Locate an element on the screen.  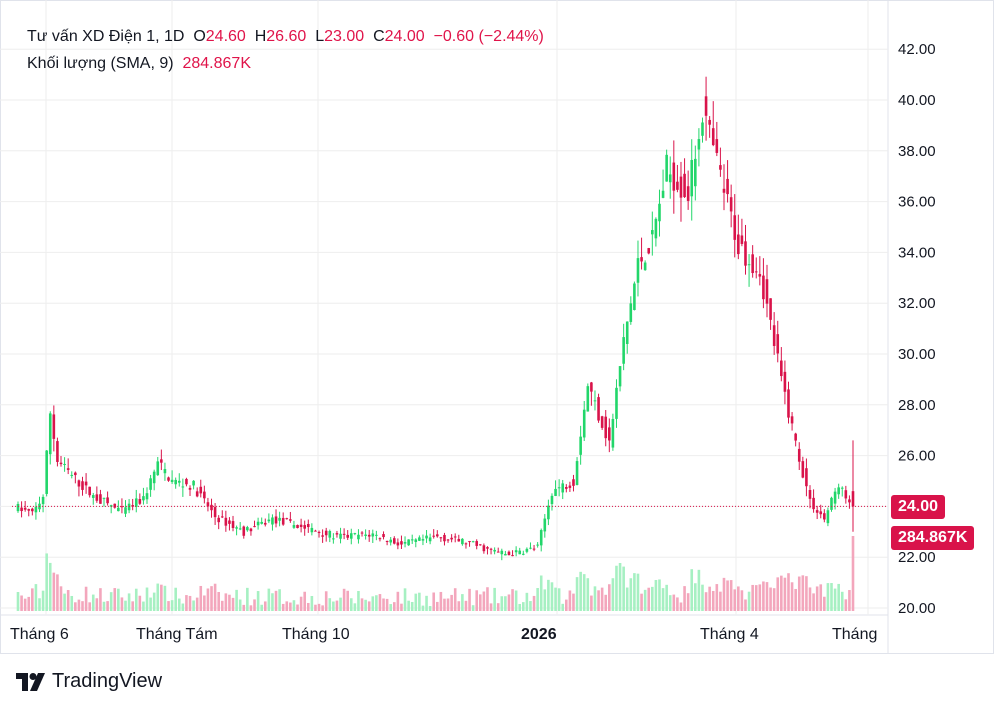
low-value: 23.00 is located at coordinates (344, 36).